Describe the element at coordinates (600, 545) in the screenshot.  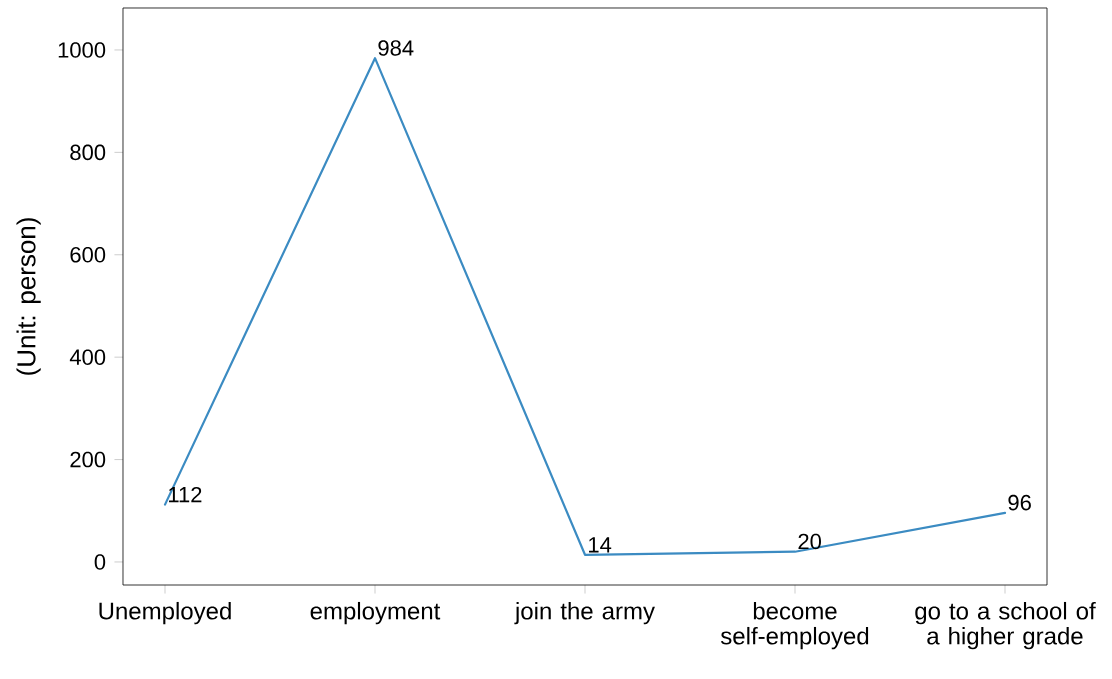
I see `data-label: 14` at that location.